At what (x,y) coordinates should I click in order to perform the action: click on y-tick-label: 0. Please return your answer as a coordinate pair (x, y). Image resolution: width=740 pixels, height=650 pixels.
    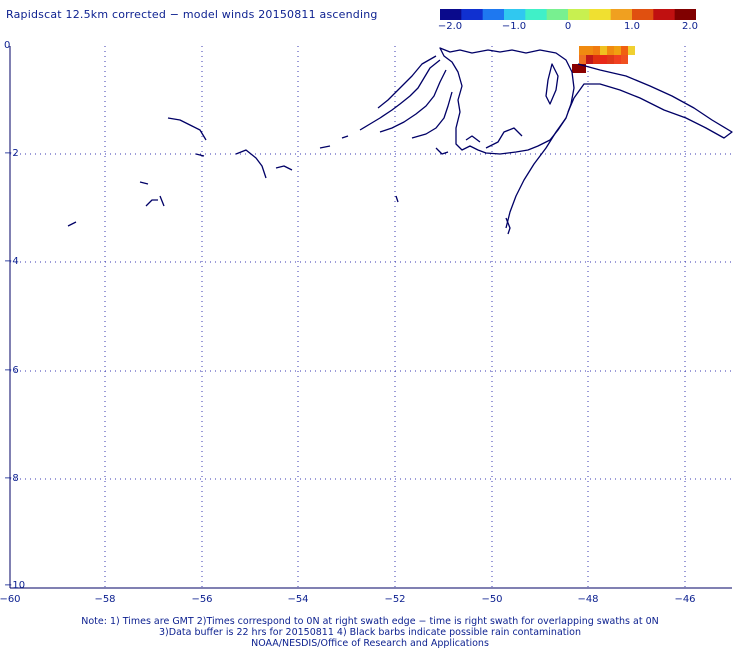
    Looking at the image, I should click on (7, 45).